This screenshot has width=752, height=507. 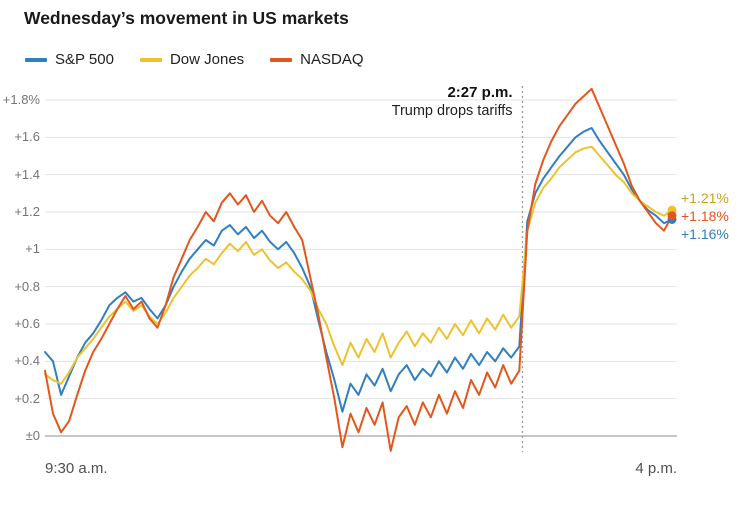 What do you see at coordinates (480, 92) in the screenshot?
I see `annotation-time: 2:27 p.m.` at bounding box center [480, 92].